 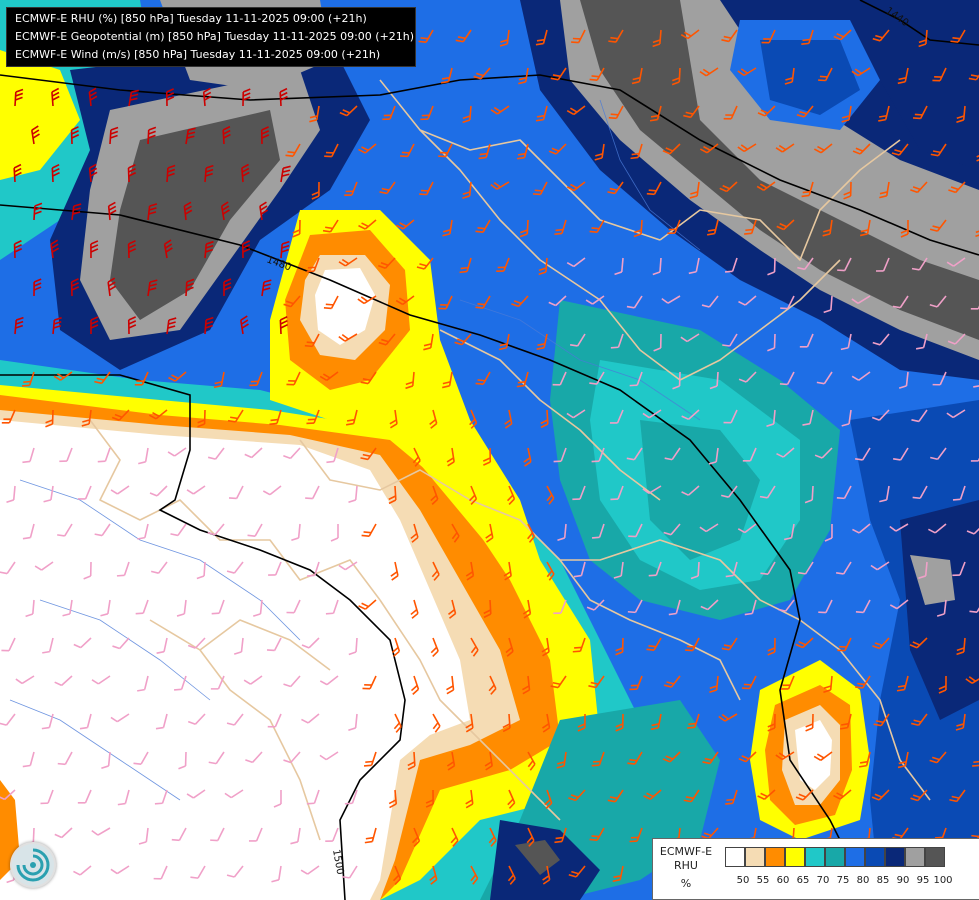 I want to click on rhu-field-darkgray-south, so click(x=537, y=857).